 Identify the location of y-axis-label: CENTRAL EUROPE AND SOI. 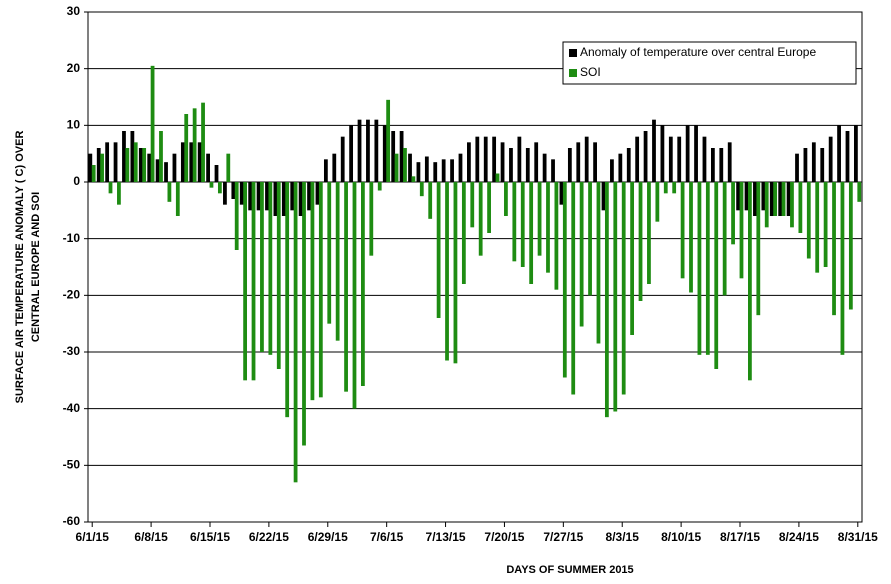
(36, 267).